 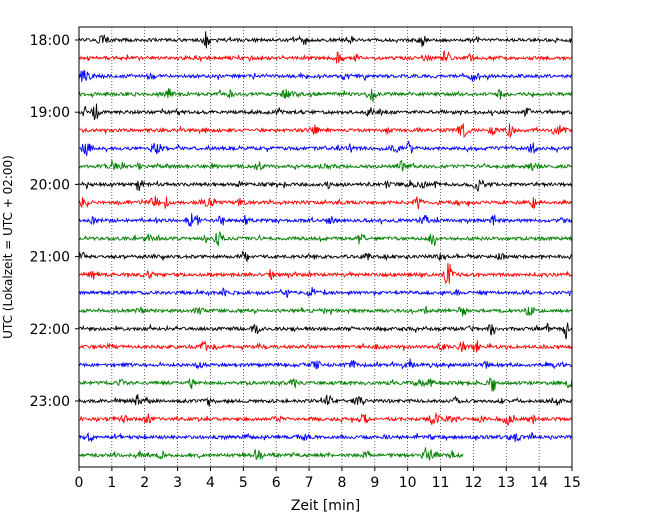 What do you see at coordinates (79, 483) in the screenshot?
I see `x-tick-label: 0` at bounding box center [79, 483].